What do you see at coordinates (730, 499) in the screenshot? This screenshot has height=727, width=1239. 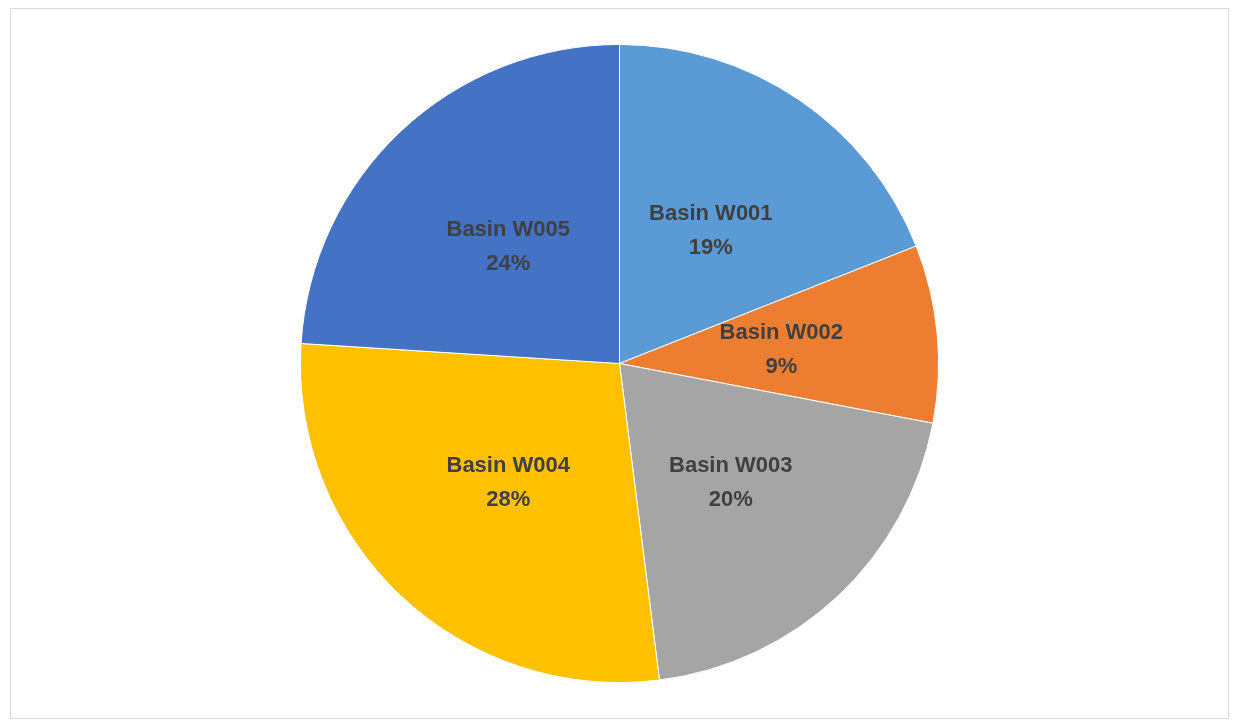 I see `data-label: 20%` at bounding box center [730, 499].